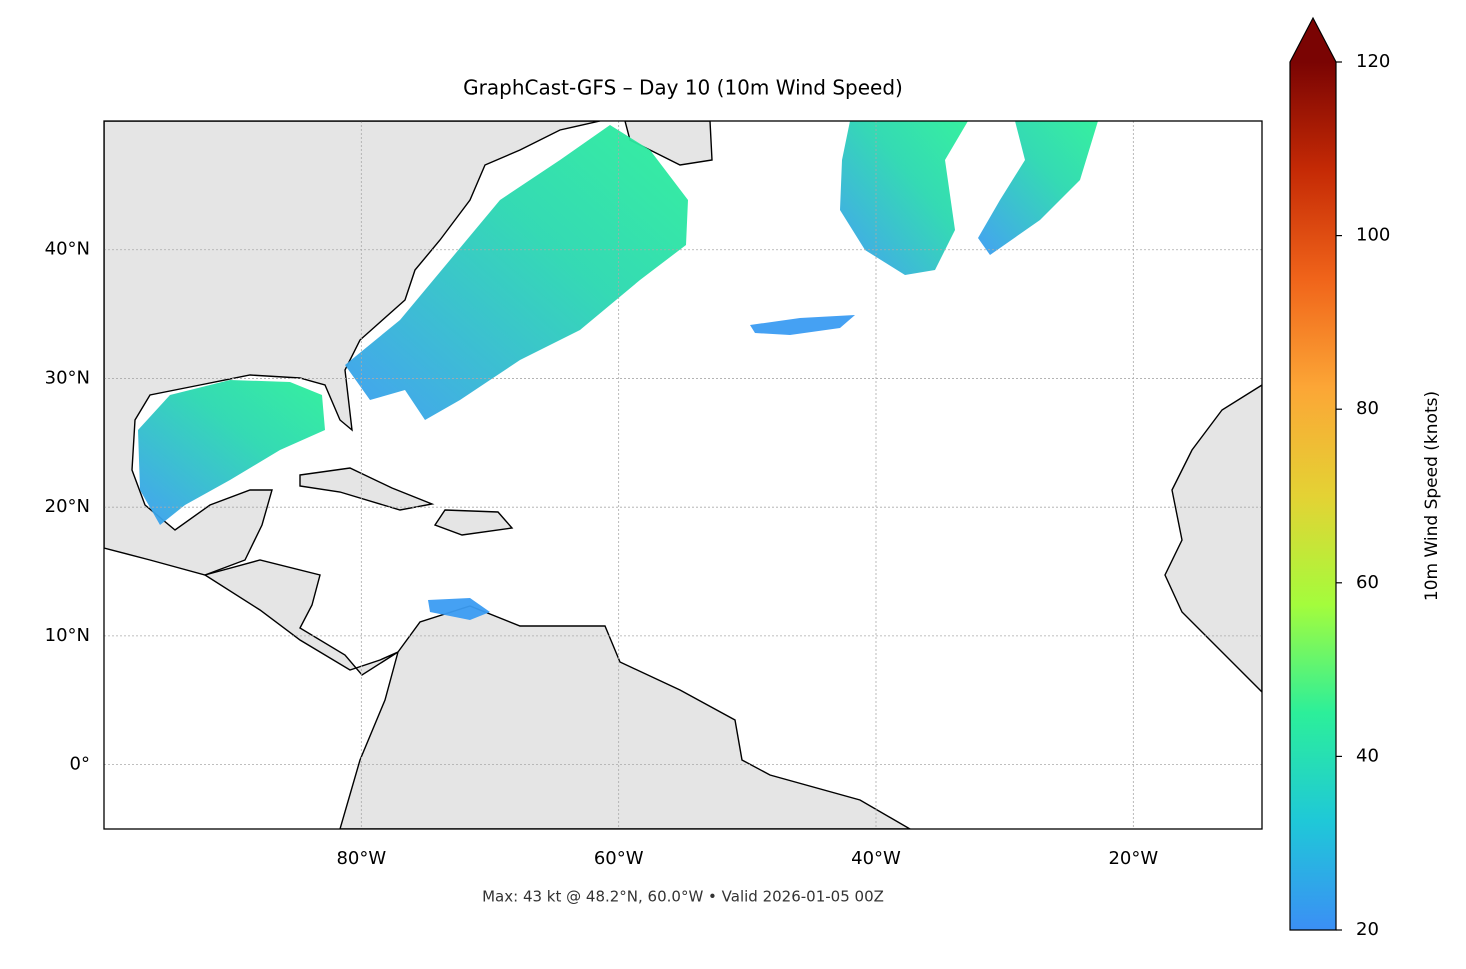  I want to click on africa, so click(1213, 538).